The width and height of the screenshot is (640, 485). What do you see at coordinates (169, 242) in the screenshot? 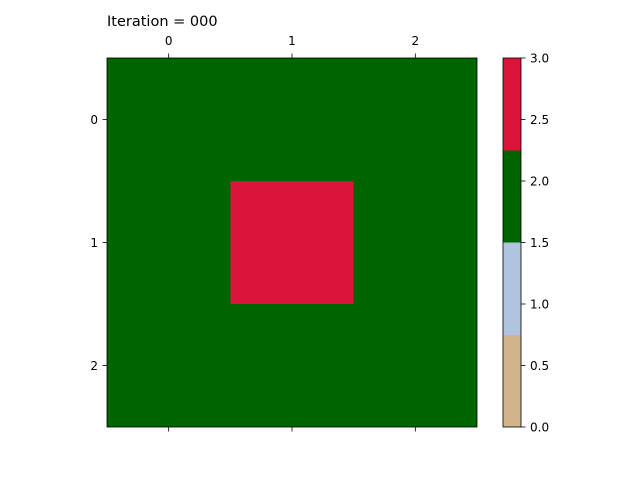
I see `heatmap-cell-r1-c0` at bounding box center [169, 242].